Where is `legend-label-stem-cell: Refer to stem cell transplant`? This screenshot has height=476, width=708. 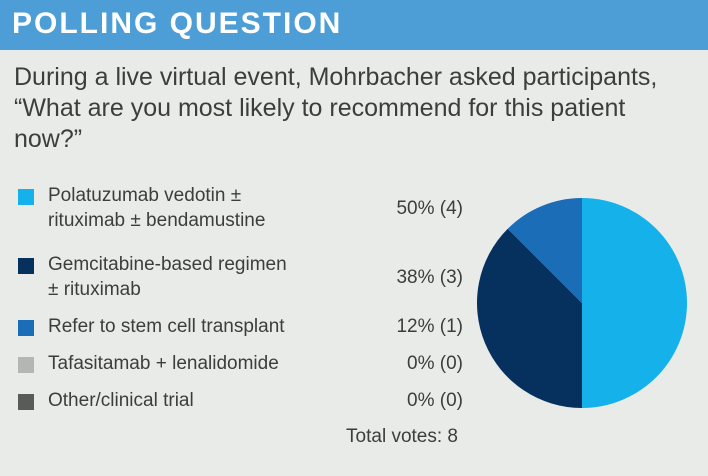
legend-label-stem-cell: Refer to stem cell transplant is located at coordinates (166, 326).